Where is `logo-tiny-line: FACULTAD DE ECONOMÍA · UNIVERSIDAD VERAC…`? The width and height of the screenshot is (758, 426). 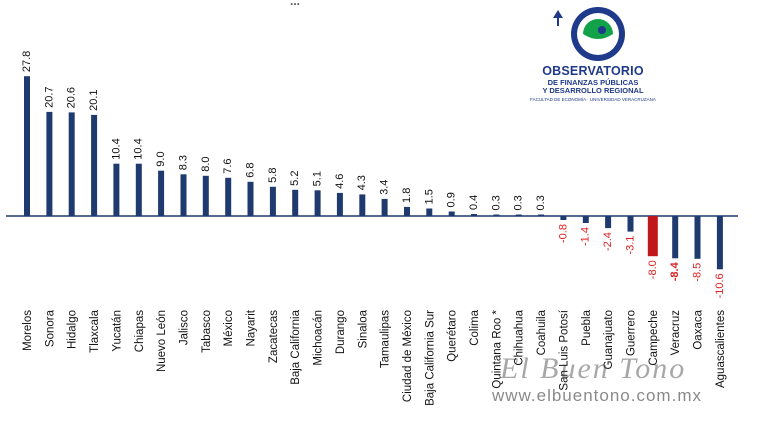 logo-tiny-line: FACULTAD DE ECONOMÍA · UNIVERSIDAD VERAC… is located at coordinates (593, 99).